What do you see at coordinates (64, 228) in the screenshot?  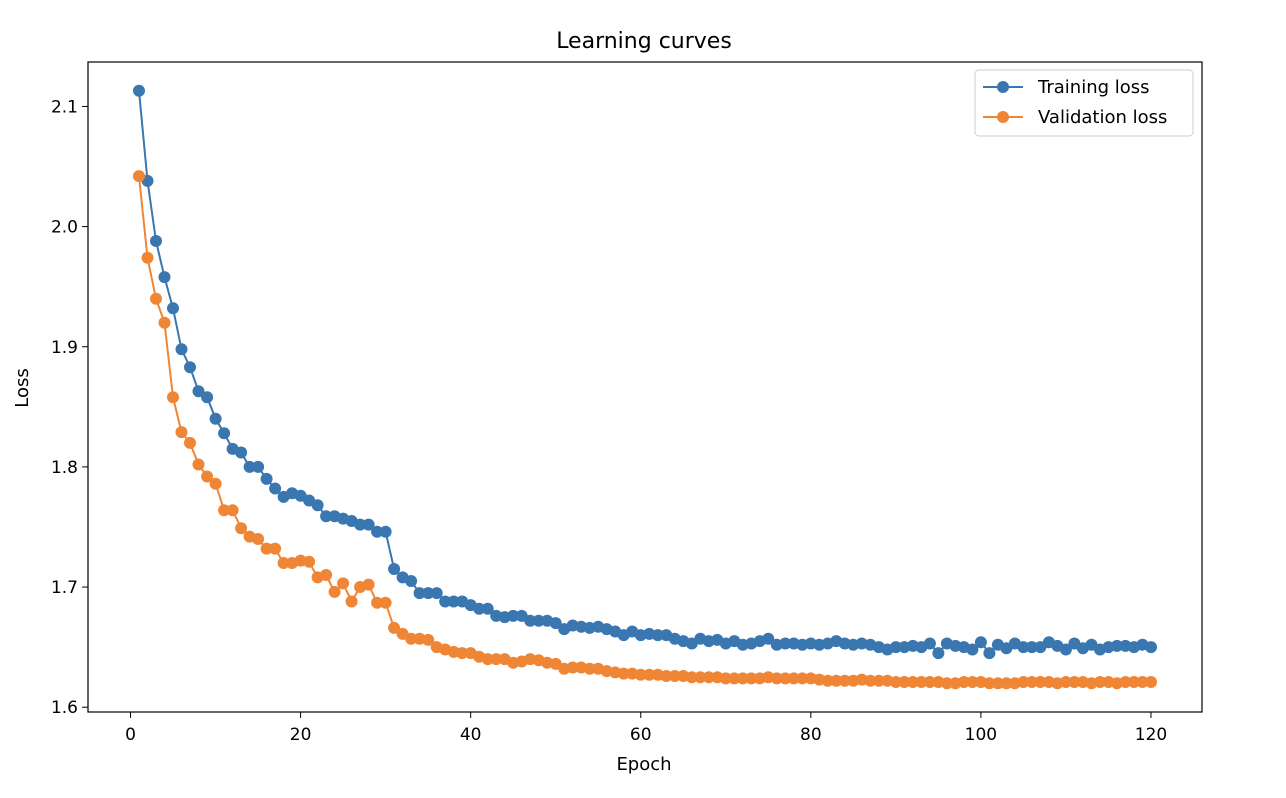 I see `y-tick-label: 2.0` at bounding box center [64, 228].